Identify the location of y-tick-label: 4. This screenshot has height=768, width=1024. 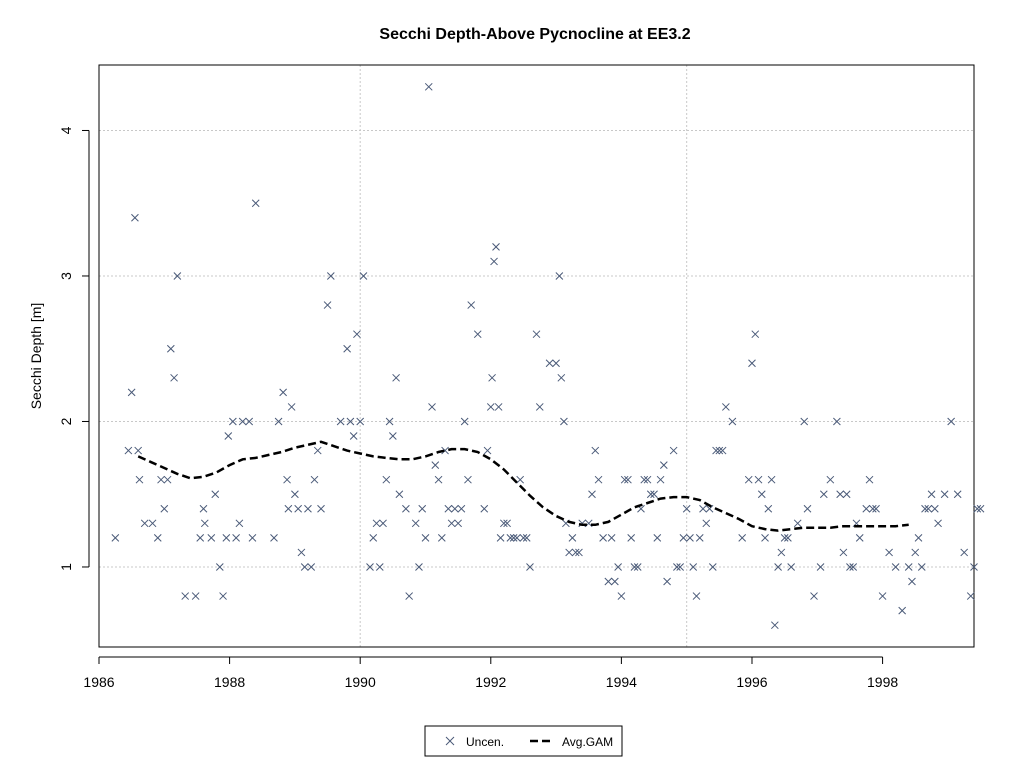
(66, 130).